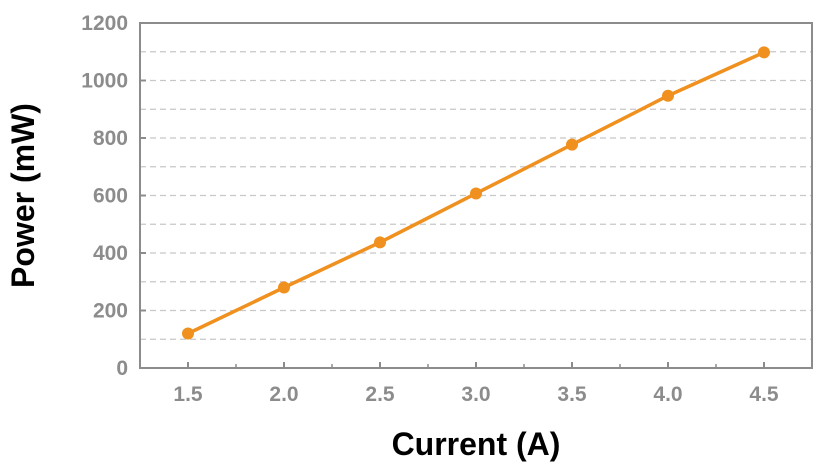  What do you see at coordinates (764, 394) in the screenshot?
I see `x-tick-label: 4.5` at bounding box center [764, 394].